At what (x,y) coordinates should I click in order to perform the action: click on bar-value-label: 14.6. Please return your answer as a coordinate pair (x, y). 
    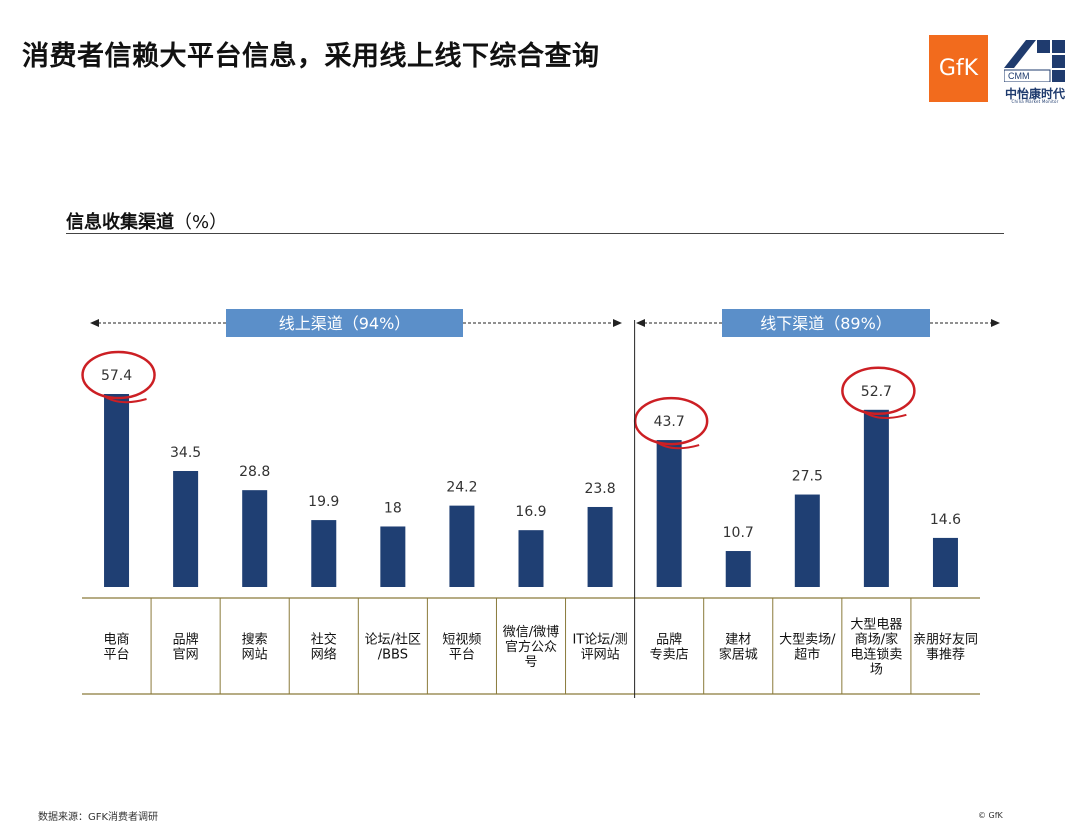
    Looking at the image, I should click on (945, 520).